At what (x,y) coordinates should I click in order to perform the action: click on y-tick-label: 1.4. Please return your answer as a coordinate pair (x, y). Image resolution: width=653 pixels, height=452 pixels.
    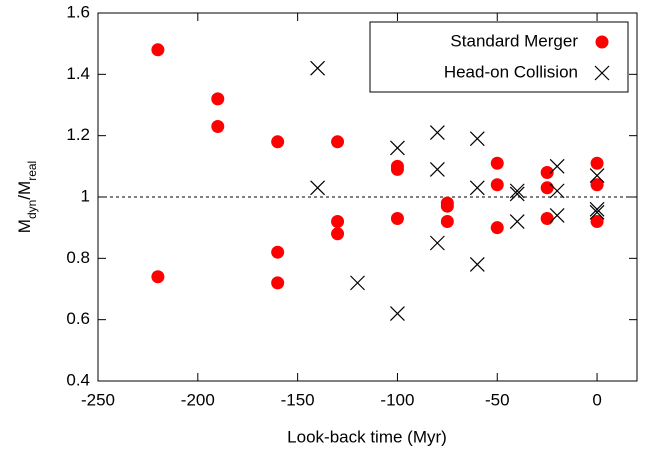
    Looking at the image, I should click on (78, 73).